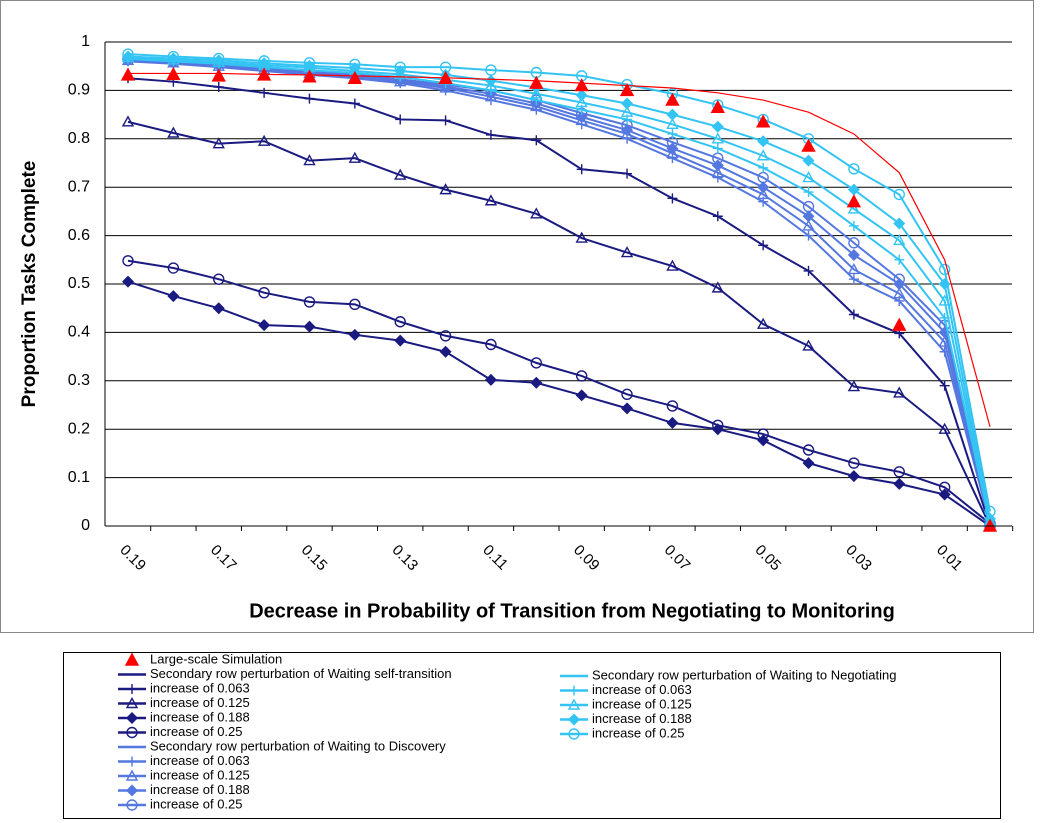  What do you see at coordinates (79, 428) in the screenshot?
I see `y-tick-label: 0.2` at bounding box center [79, 428].